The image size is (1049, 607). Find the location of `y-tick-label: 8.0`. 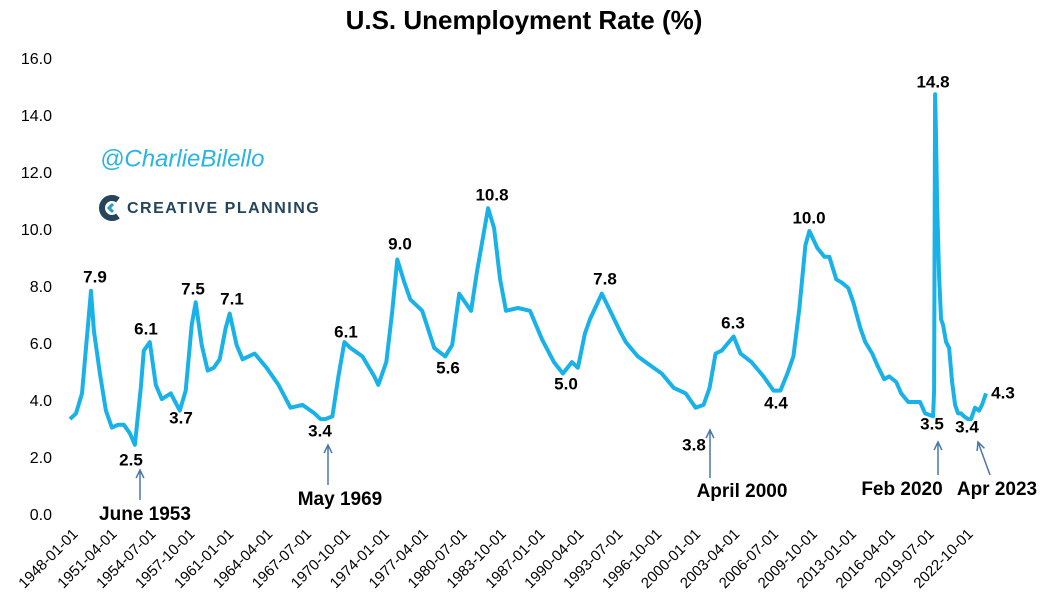

y-tick-label: 8.0 is located at coordinates (41, 287).